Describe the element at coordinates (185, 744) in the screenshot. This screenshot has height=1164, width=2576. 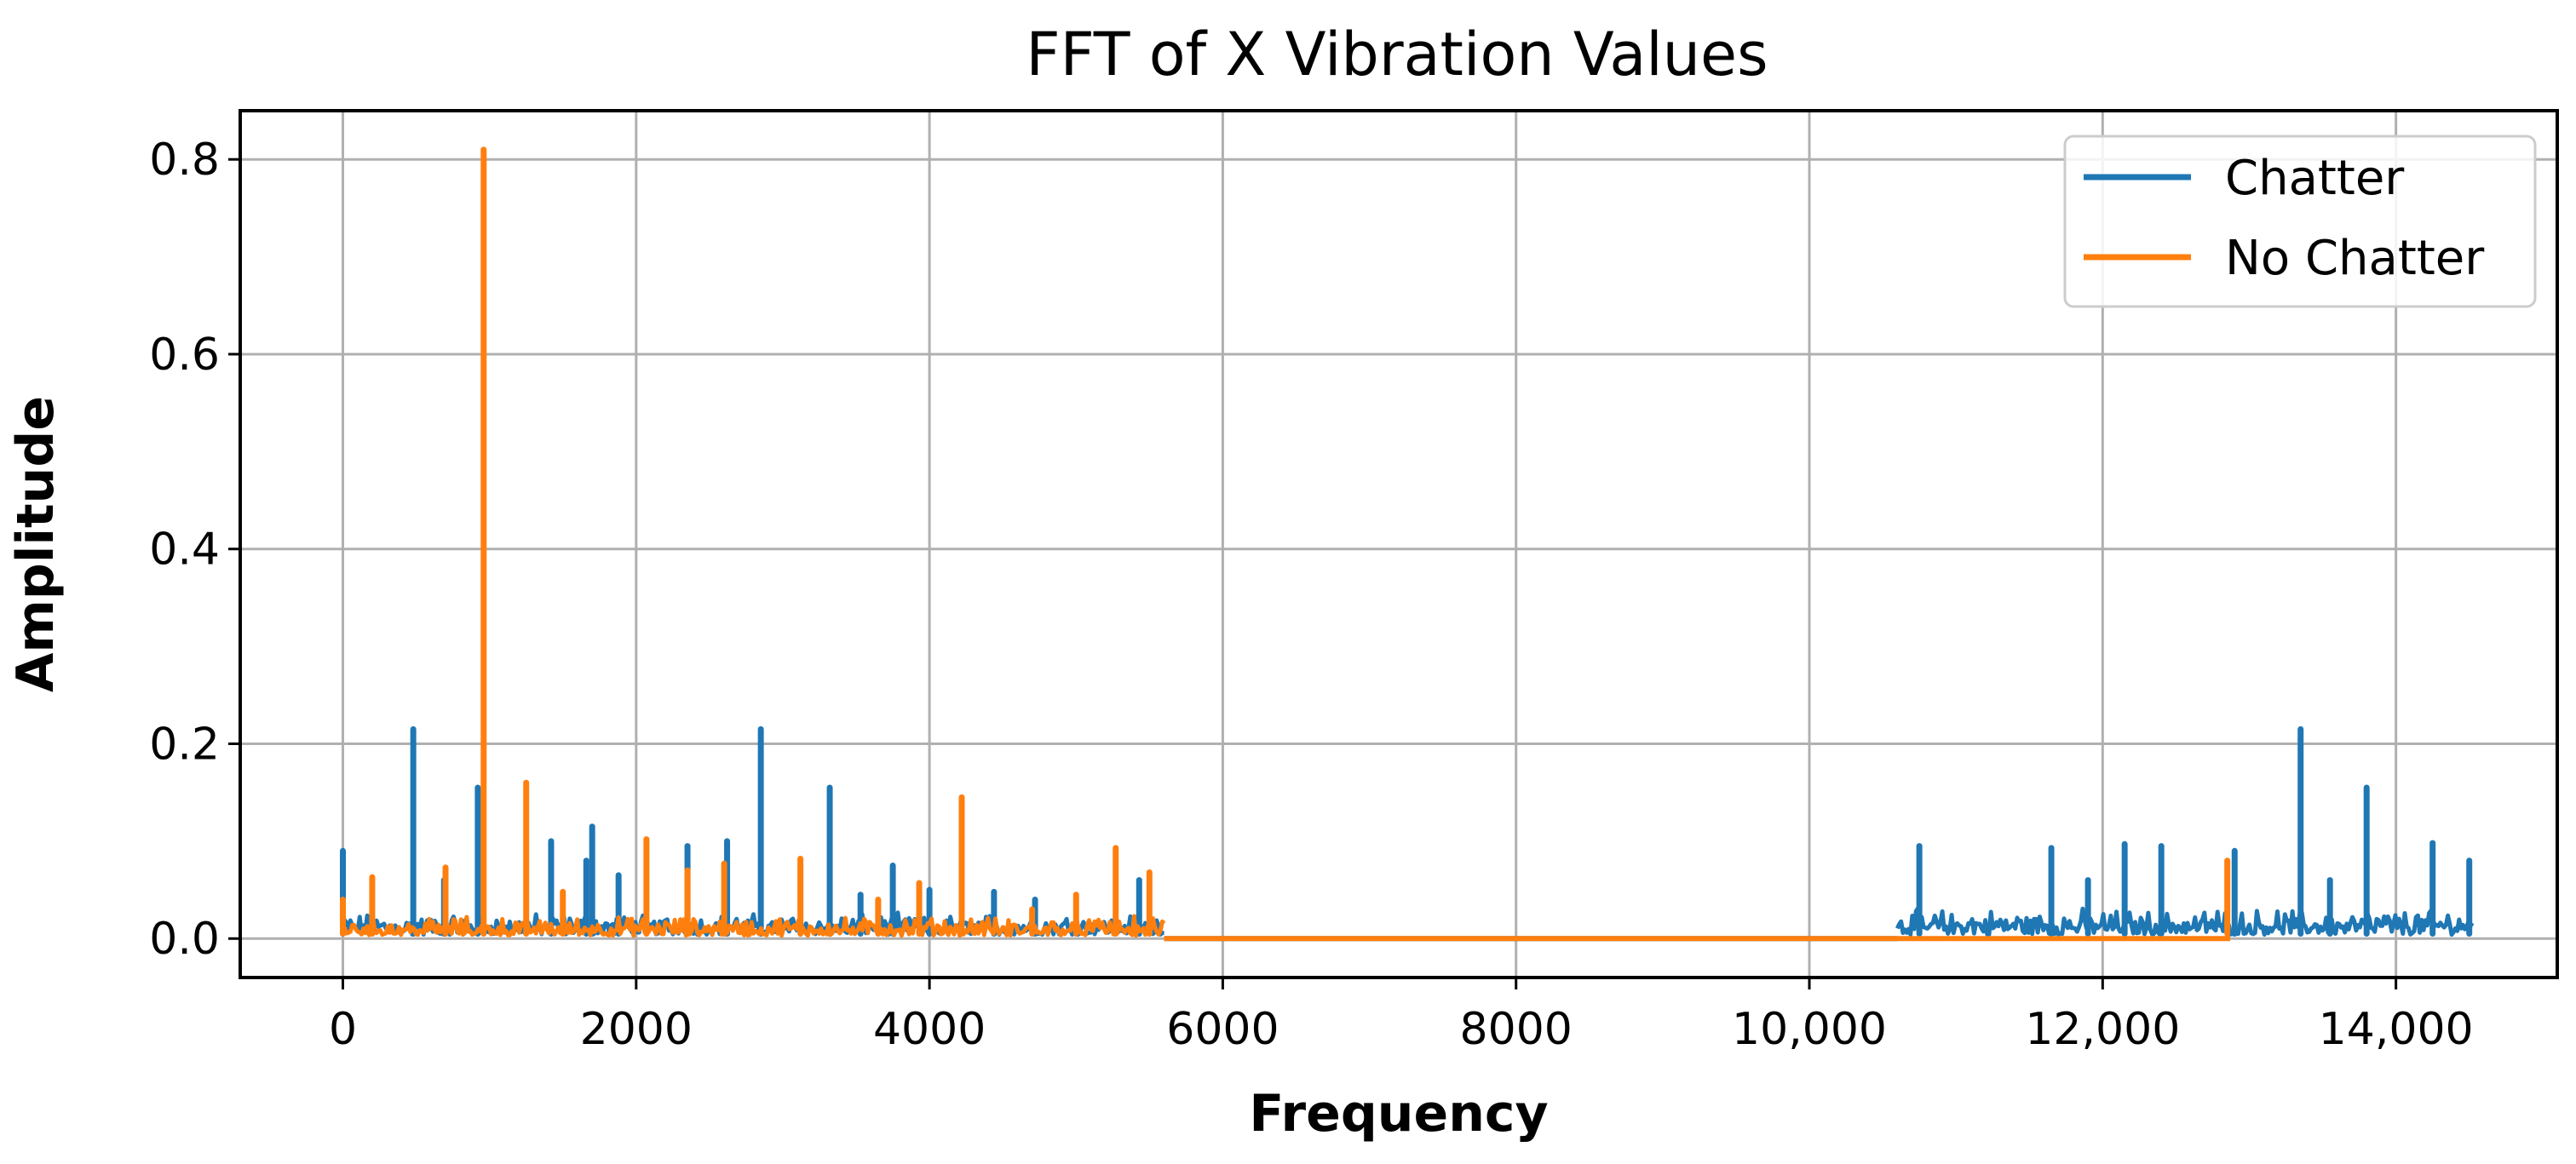
I see `y-tick-label: 0.2` at that location.